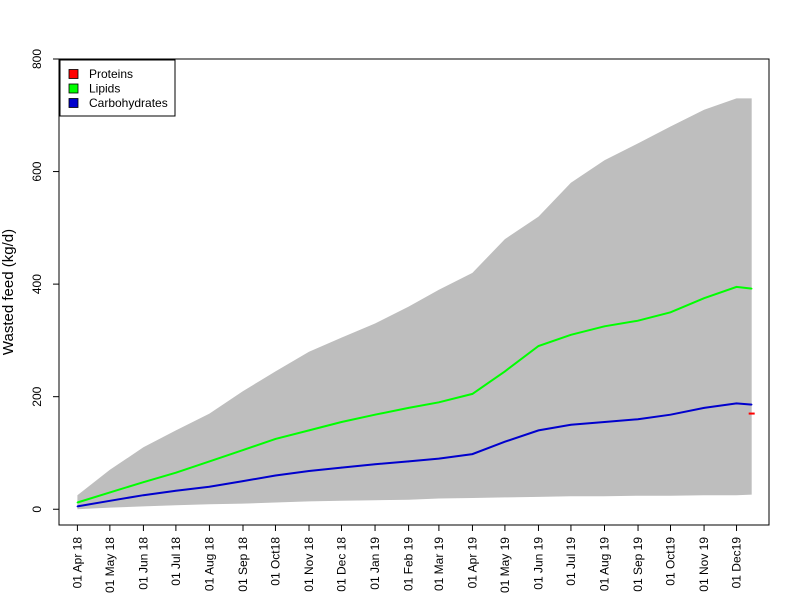 This screenshot has width=800, height=600. What do you see at coordinates (37, 171) in the screenshot?
I see `y-tick-label: 600` at bounding box center [37, 171].